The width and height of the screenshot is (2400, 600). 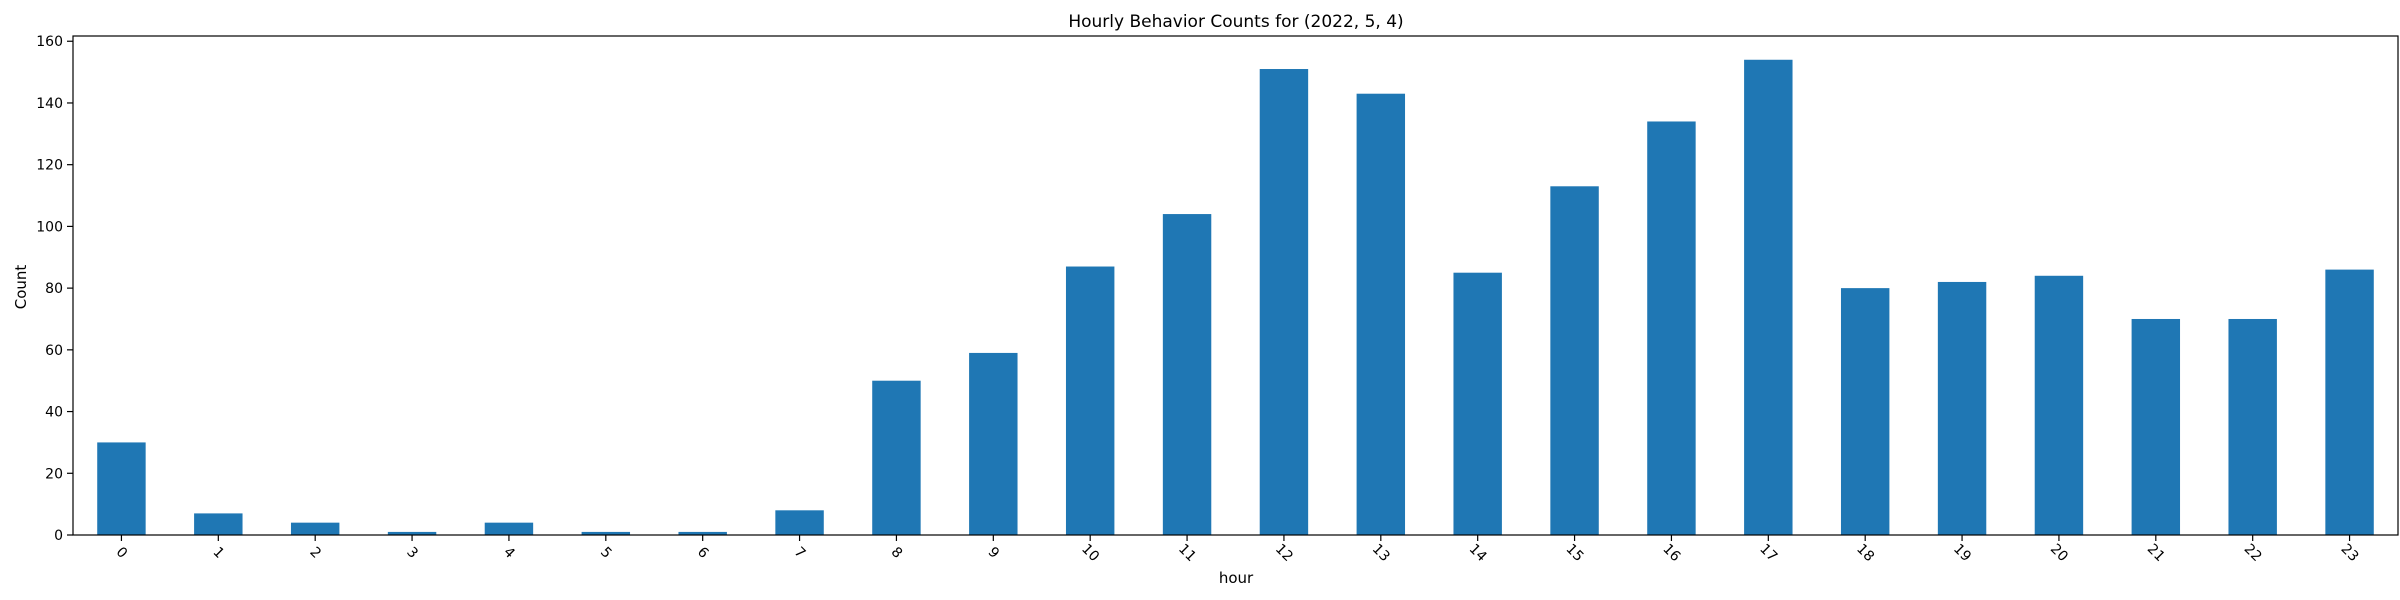 I want to click on x-tick-label: 20, so click(x=2059, y=553).